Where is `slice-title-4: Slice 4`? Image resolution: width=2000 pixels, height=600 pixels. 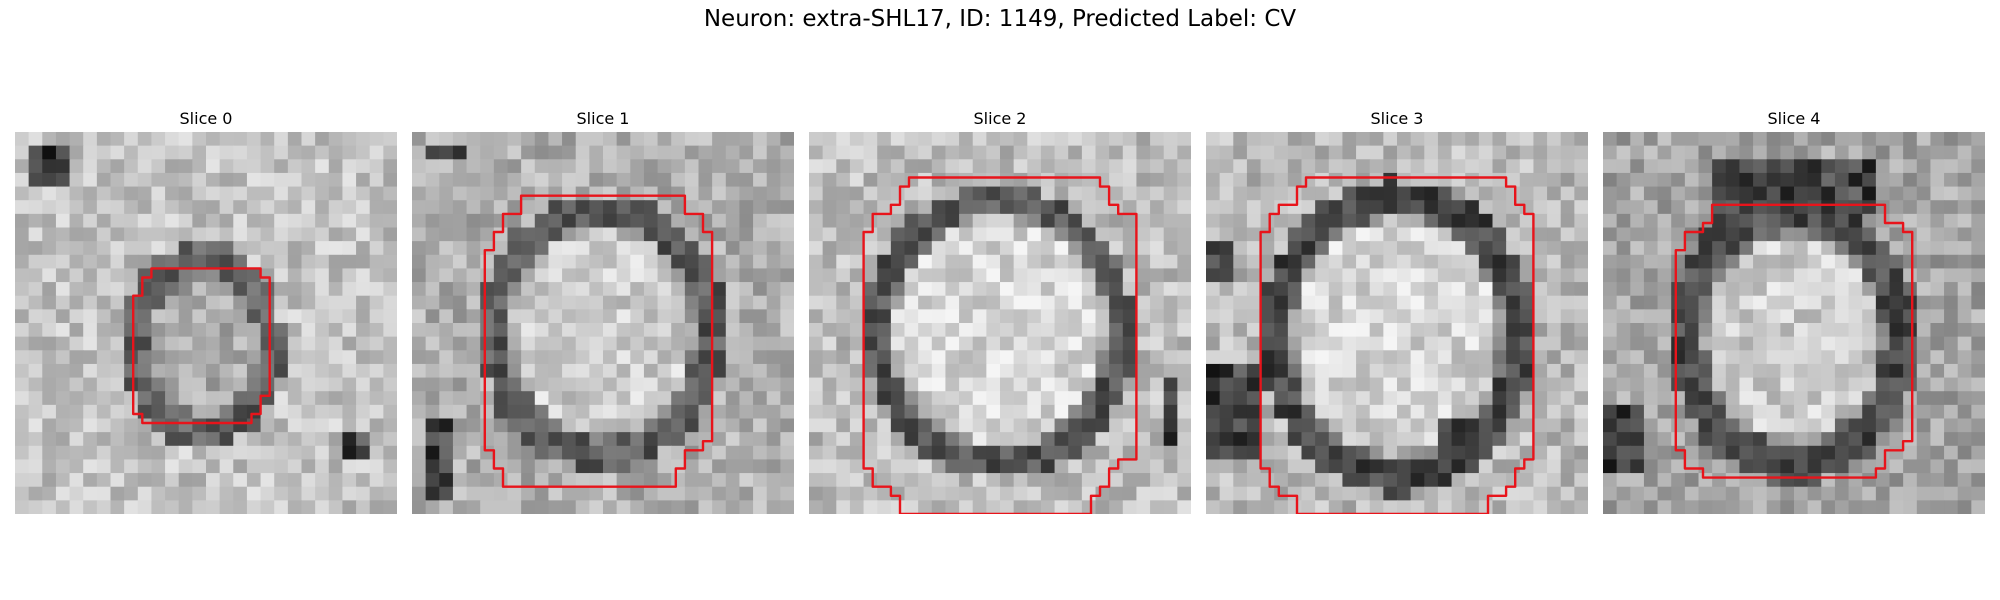 slice-title-4: Slice 4 is located at coordinates (1794, 118).